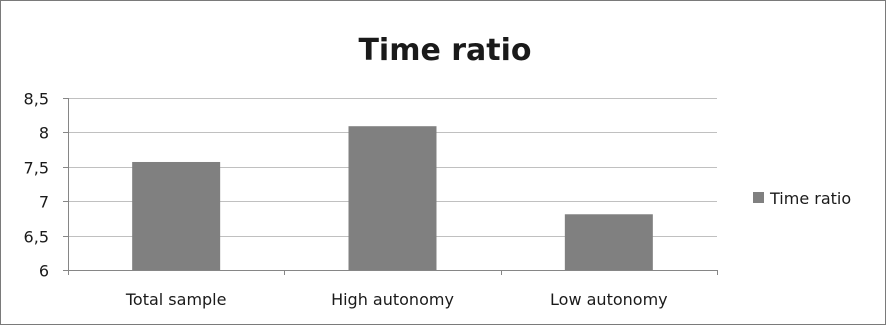 The image size is (886, 326). I want to click on y-tick-label: 8, so click(44, 133).